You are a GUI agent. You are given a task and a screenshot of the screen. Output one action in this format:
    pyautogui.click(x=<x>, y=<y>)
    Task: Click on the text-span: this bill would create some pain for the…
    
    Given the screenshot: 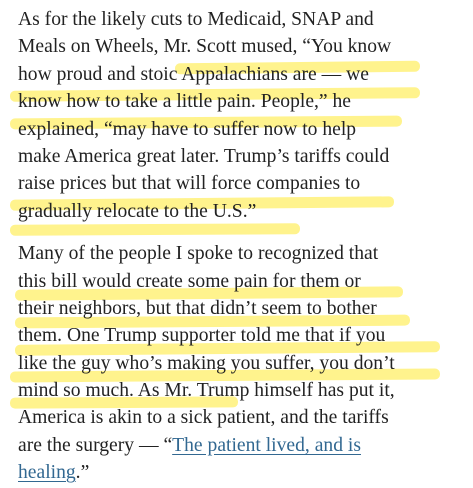 What is the action you would take?
    pyautogui.click(x=189, y=281)
    